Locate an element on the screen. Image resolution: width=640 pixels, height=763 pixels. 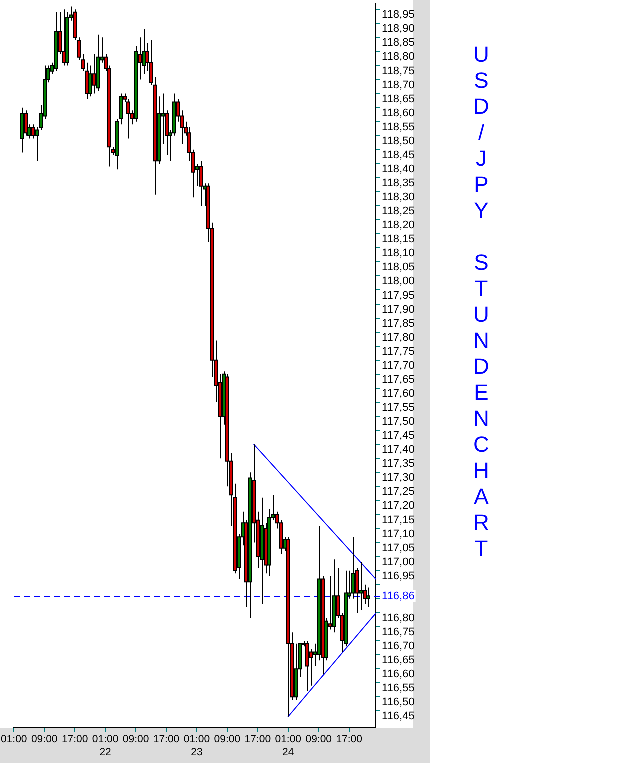
y-tick-label: 118,05 is located at coordinates (398, 268).